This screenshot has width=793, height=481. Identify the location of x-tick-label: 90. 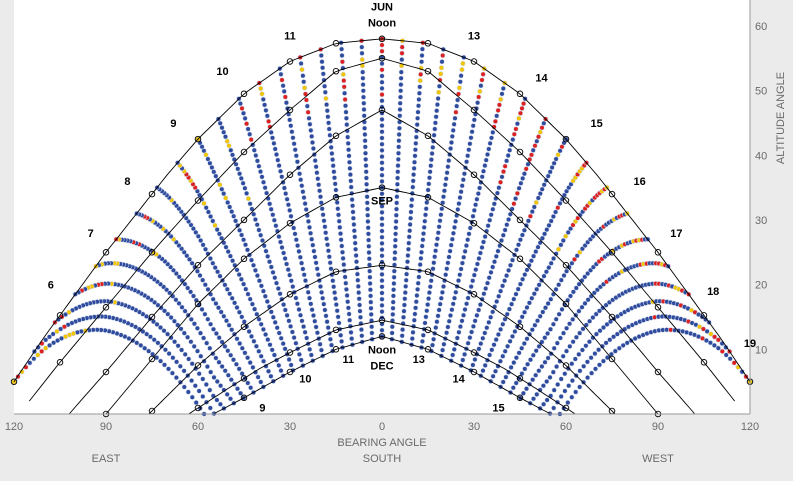
(658, 427).